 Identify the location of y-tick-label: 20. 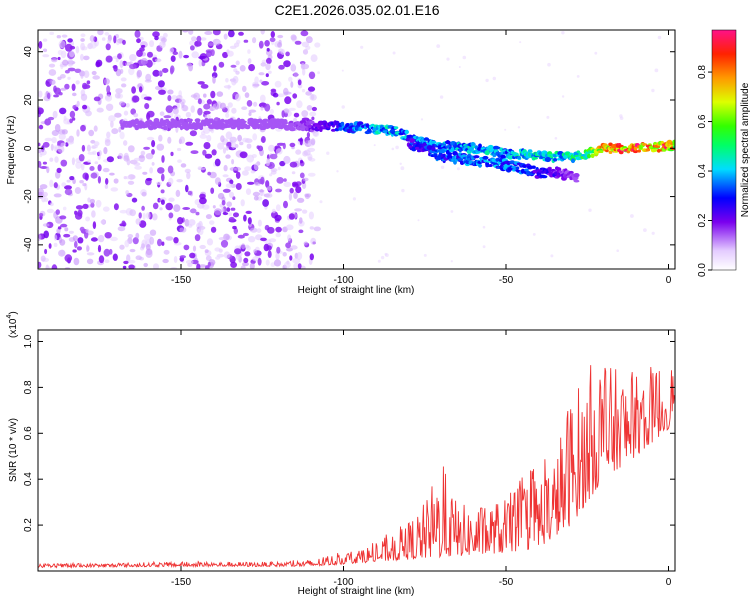
(28, 100).